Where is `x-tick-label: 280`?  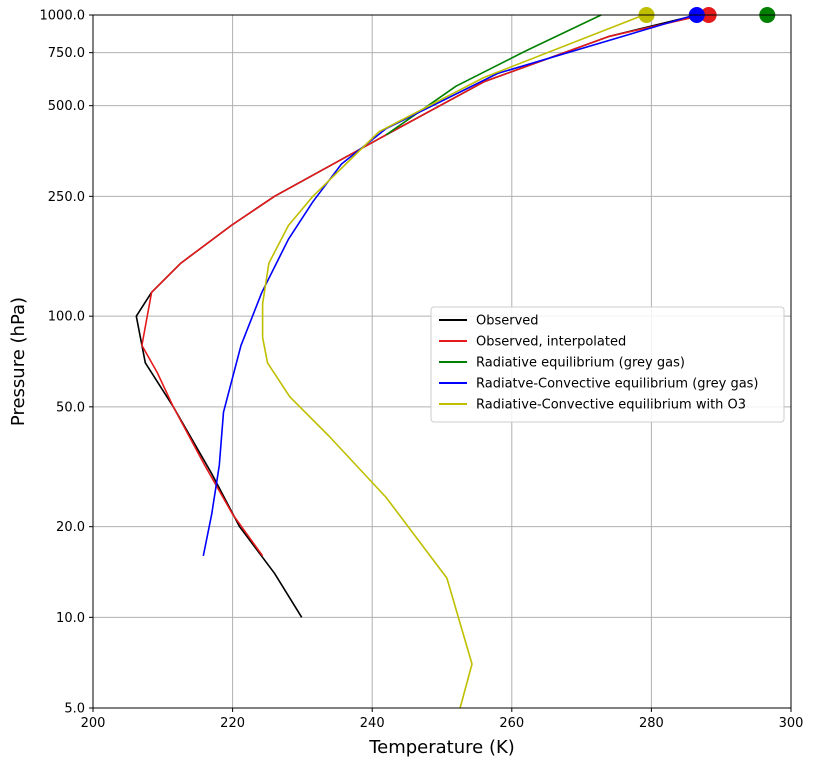
x-tick-label: 280 is located at coordinates (651, 723).